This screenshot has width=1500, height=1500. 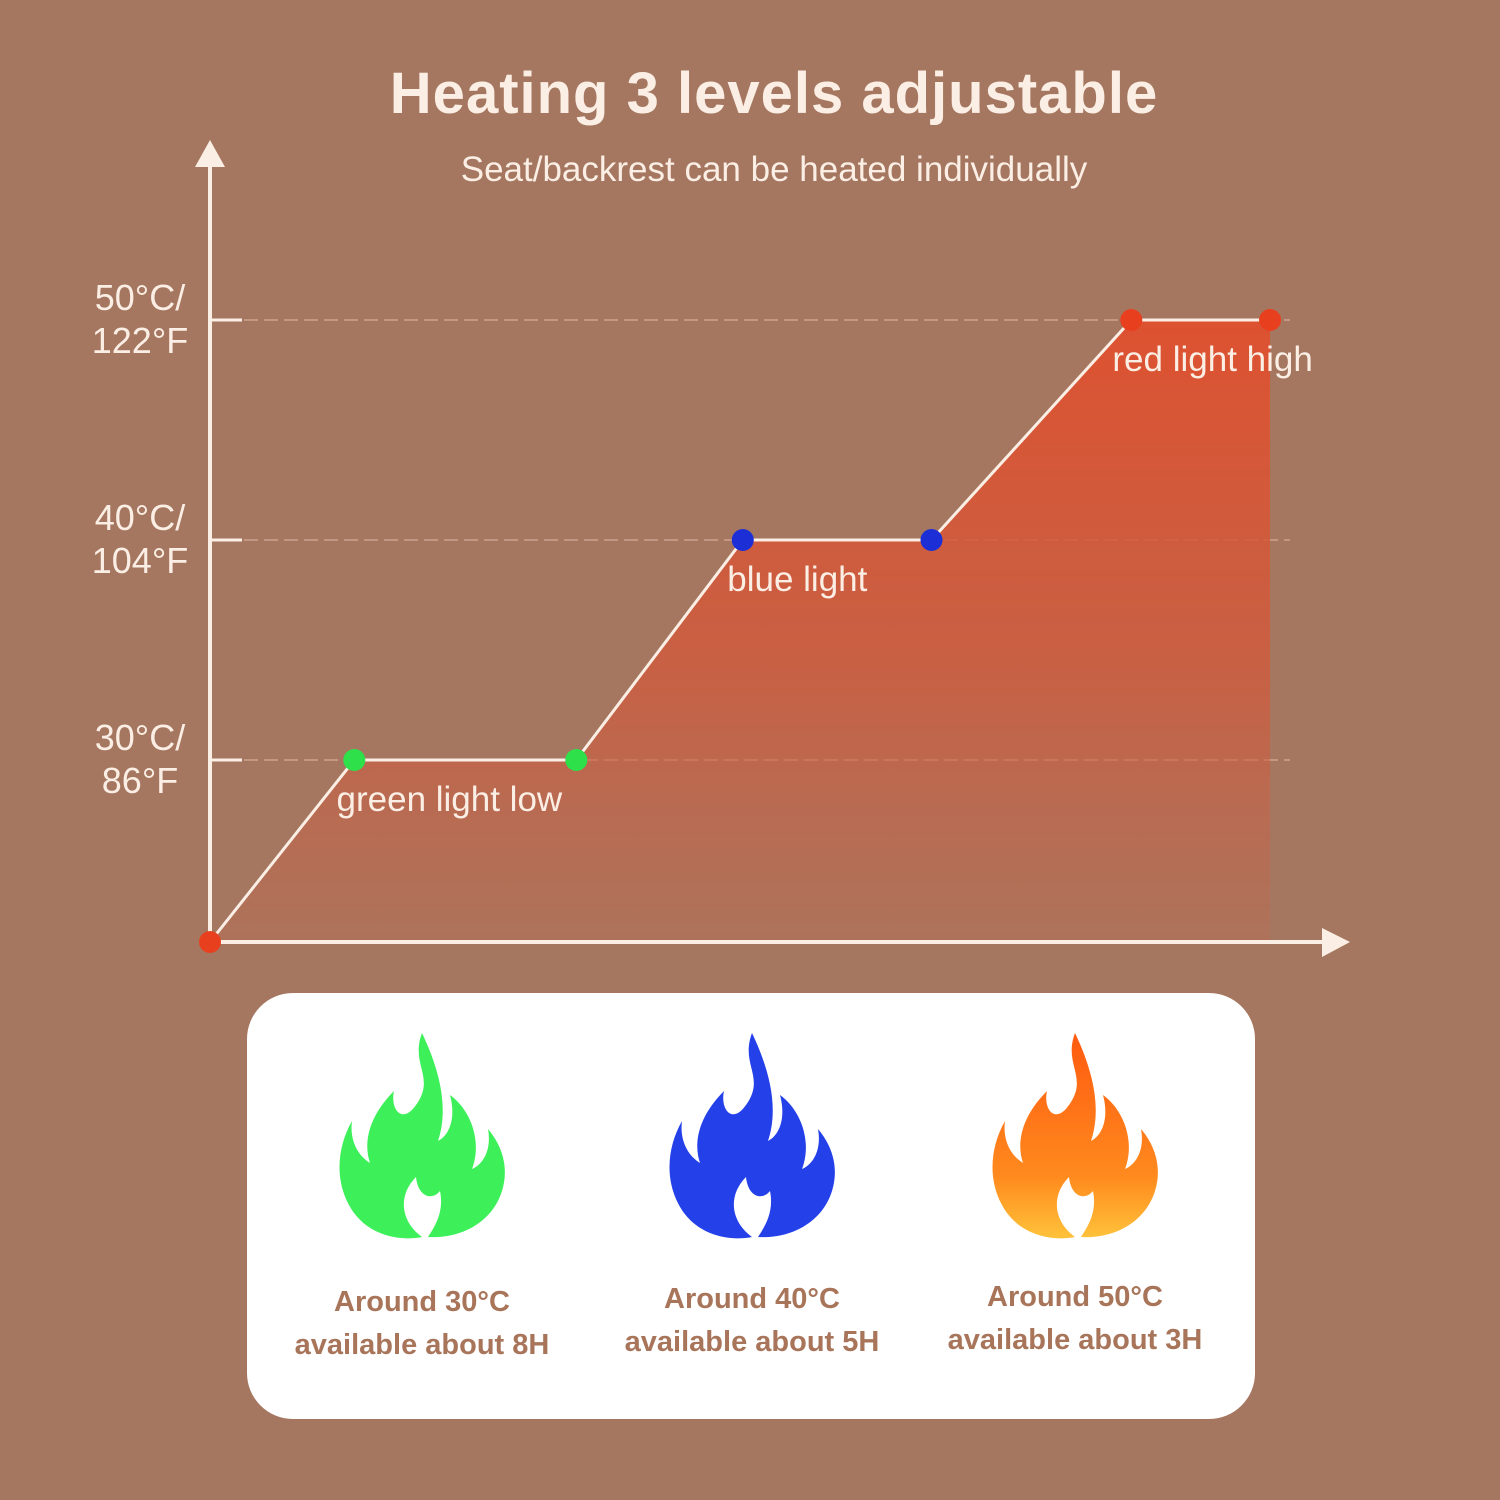 I want to click on level-medium-temp: Around 40°C, so click(x=752, y=1299).